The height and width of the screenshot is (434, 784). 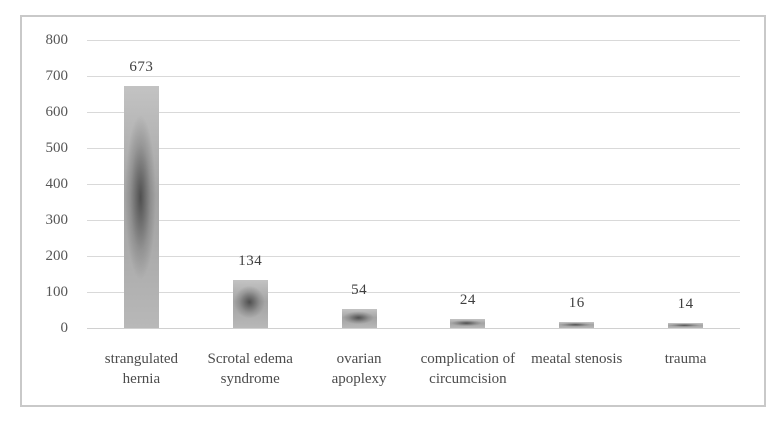 What do you see at coordinates (57, 184) in the screenshot?
I see `y-axis-tick-label: 400` at bounding box center [57, 184].